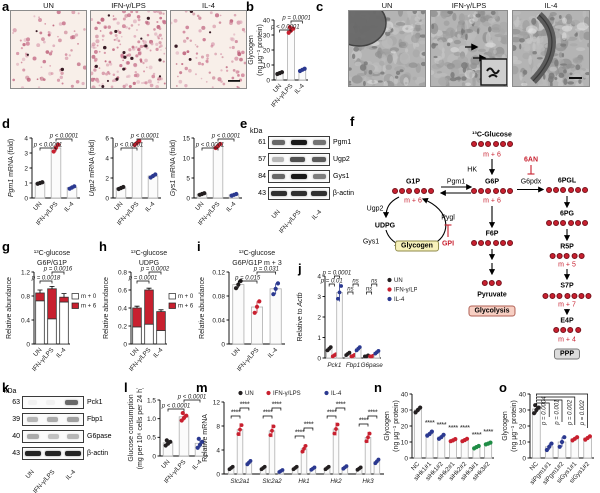  Describe the element at coordinates (140, 428) in the screenshot. I see `y-axis-label: (mg per 10⁶ cells per 24 h)` at that location.